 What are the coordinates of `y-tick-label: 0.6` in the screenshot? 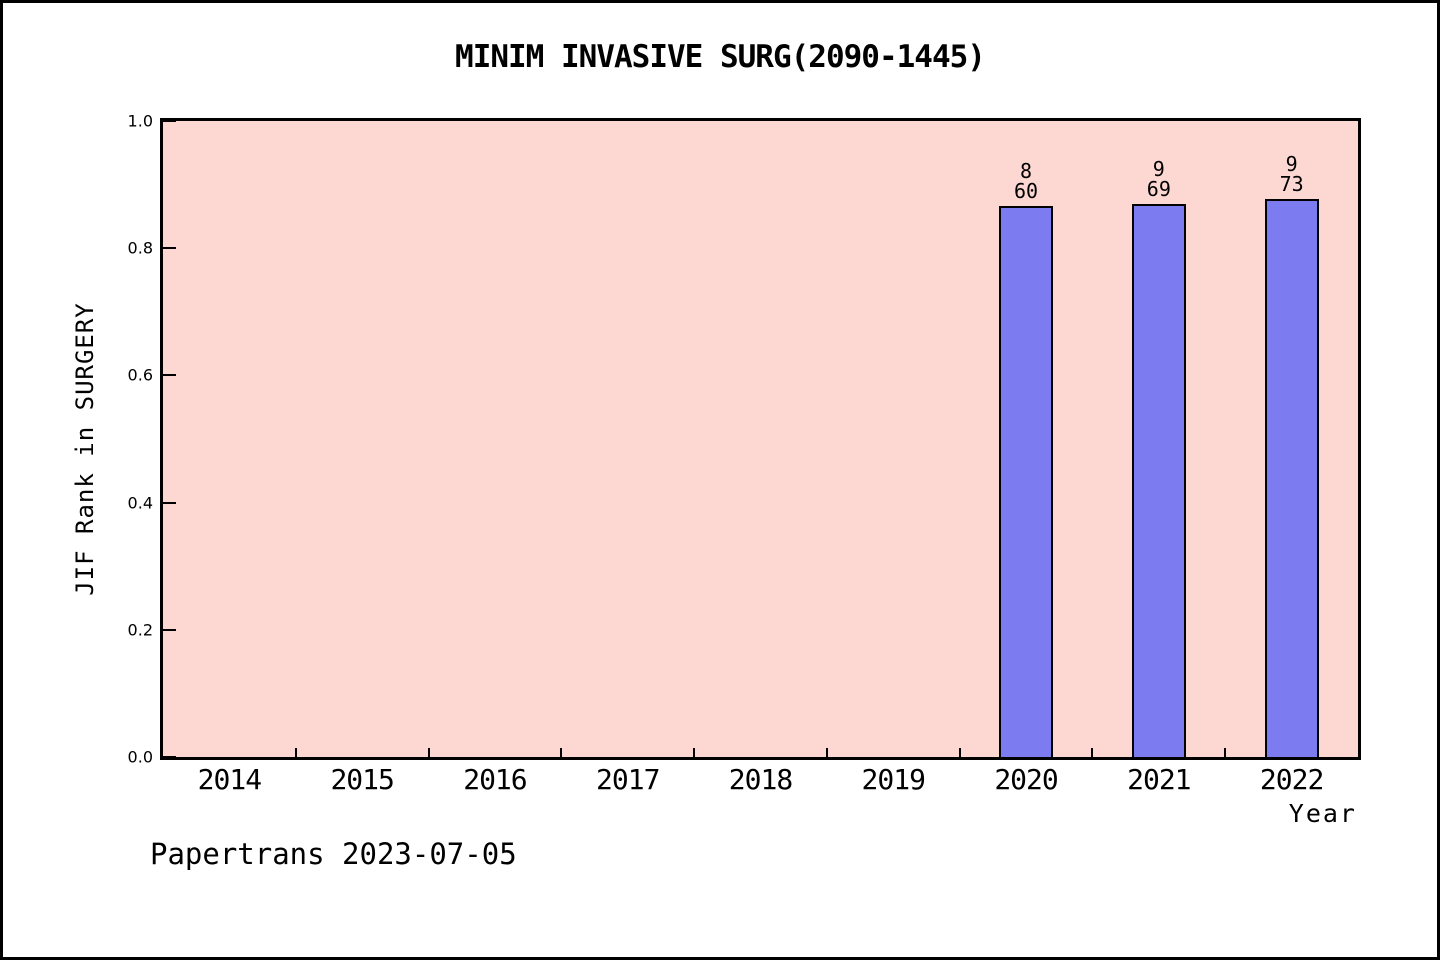 It's located at (140, 375).